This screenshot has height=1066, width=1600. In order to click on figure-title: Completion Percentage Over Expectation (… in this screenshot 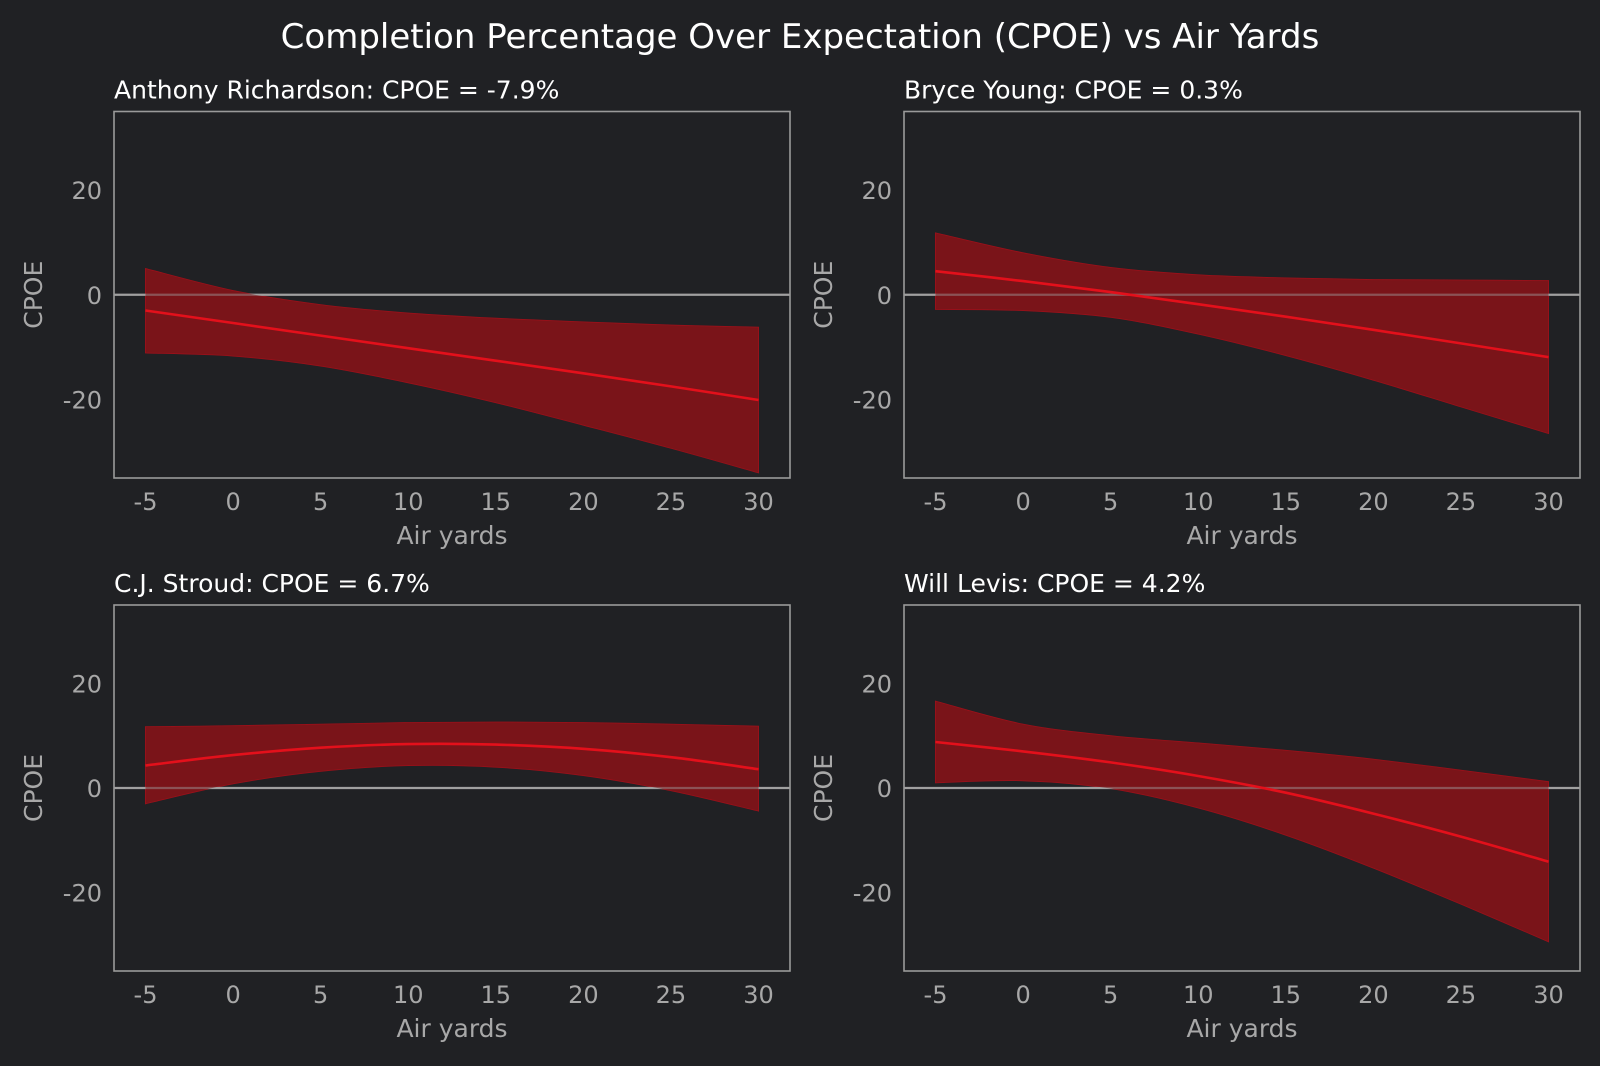, I will do `click(800, 37)`.